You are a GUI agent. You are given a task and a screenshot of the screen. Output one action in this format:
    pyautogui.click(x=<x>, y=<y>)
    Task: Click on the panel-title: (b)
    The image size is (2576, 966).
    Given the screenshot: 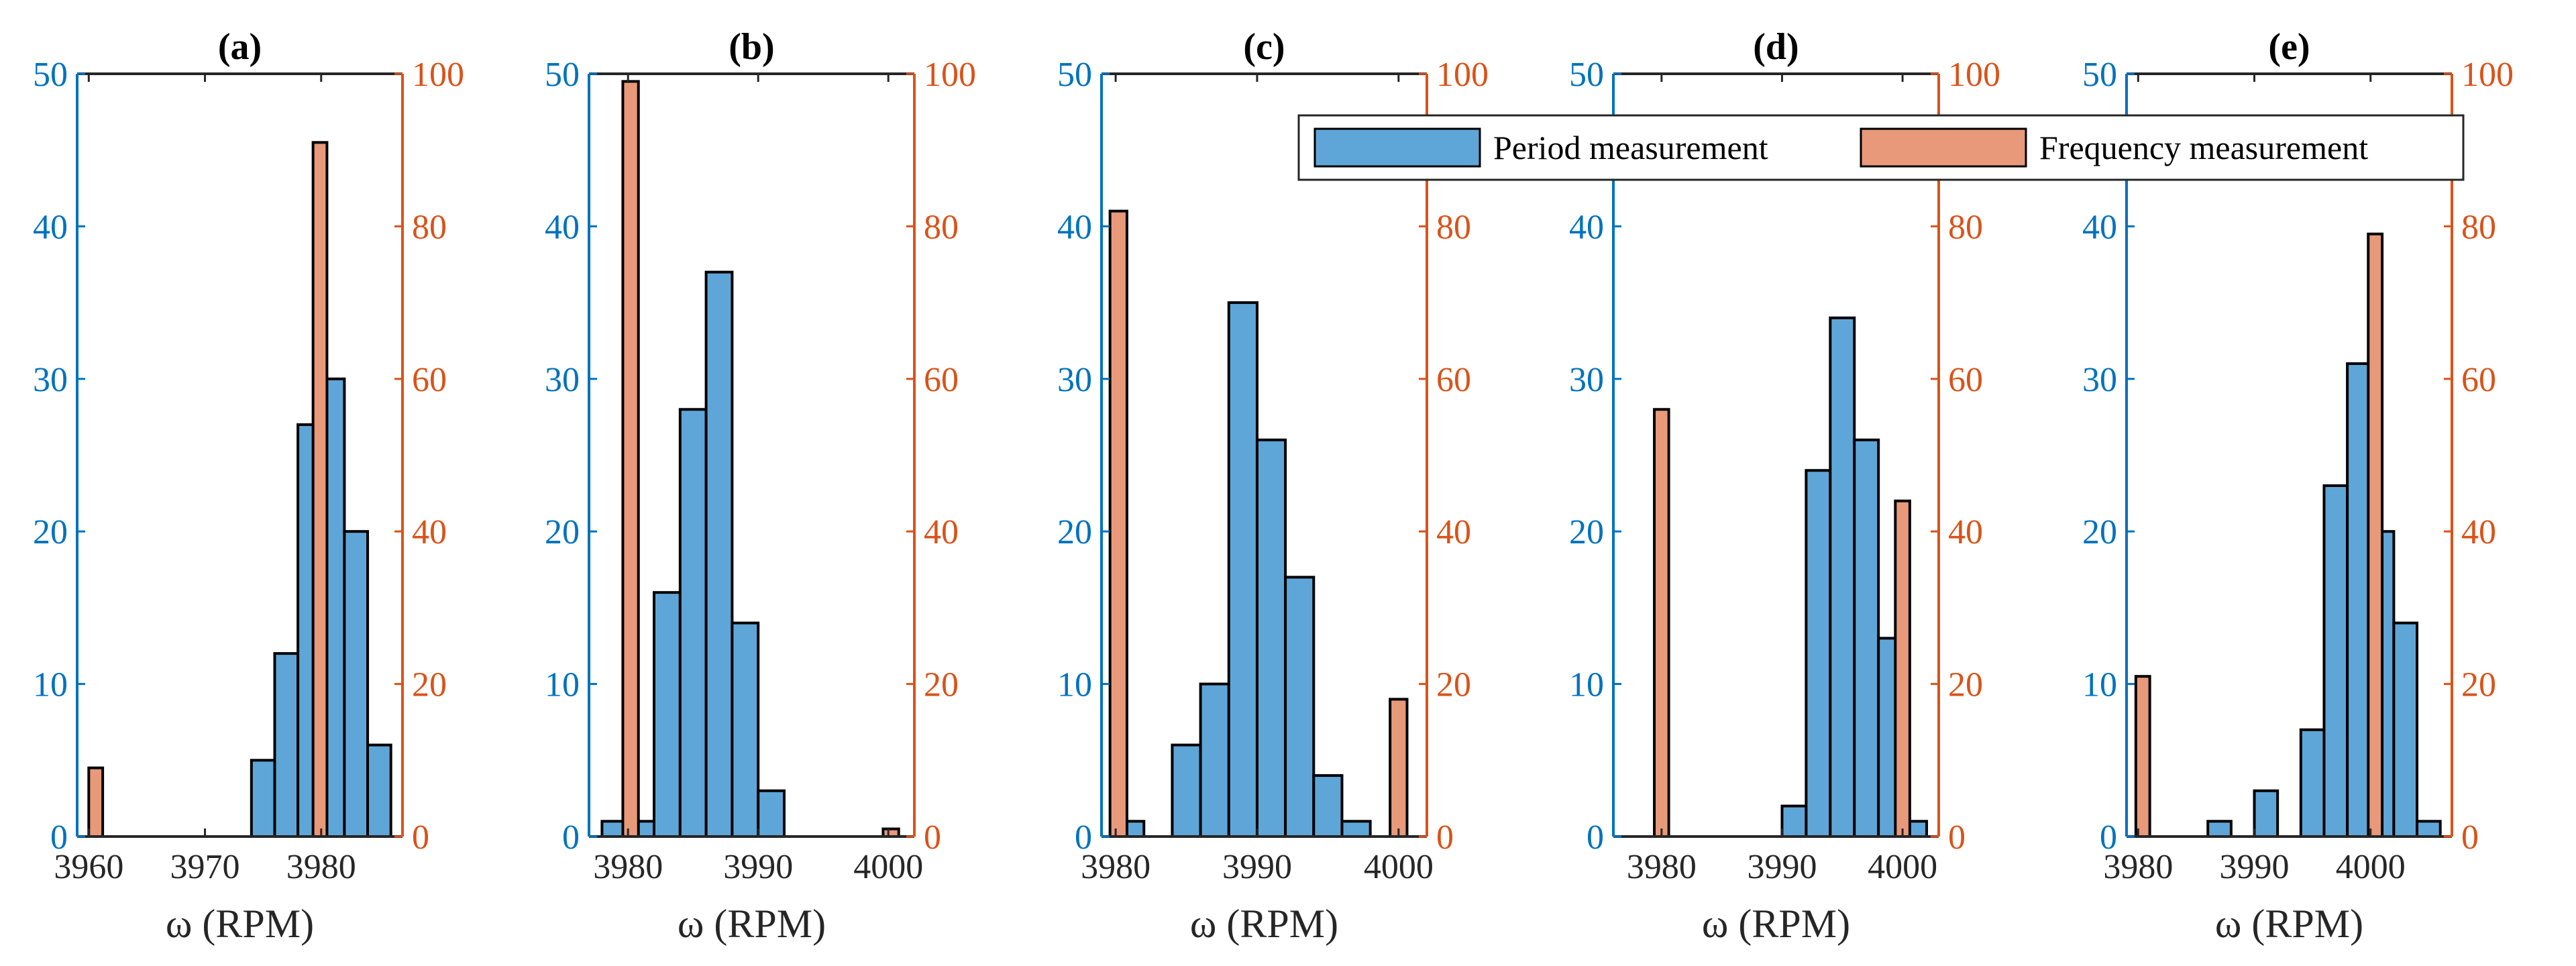 What is the action you would take?
    pyautogui.click(x=751, y=47)
    